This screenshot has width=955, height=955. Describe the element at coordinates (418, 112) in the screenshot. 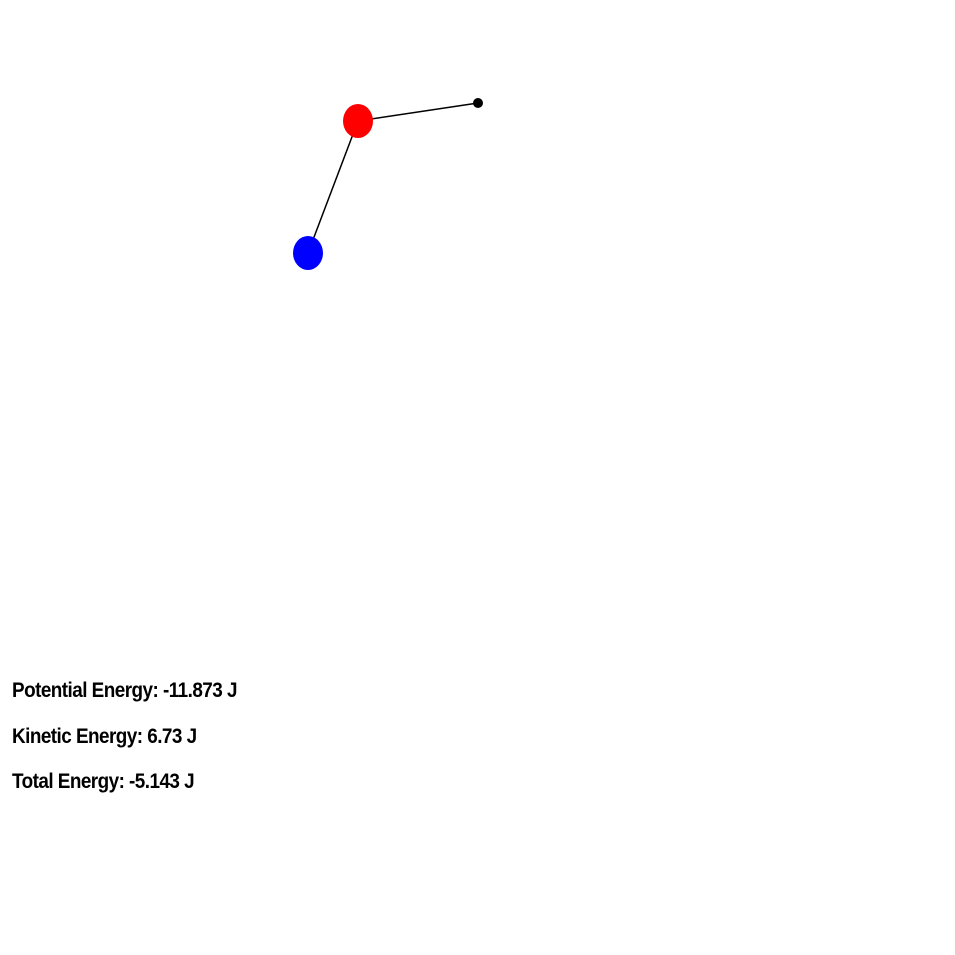

I see `upper-rod` at that location.